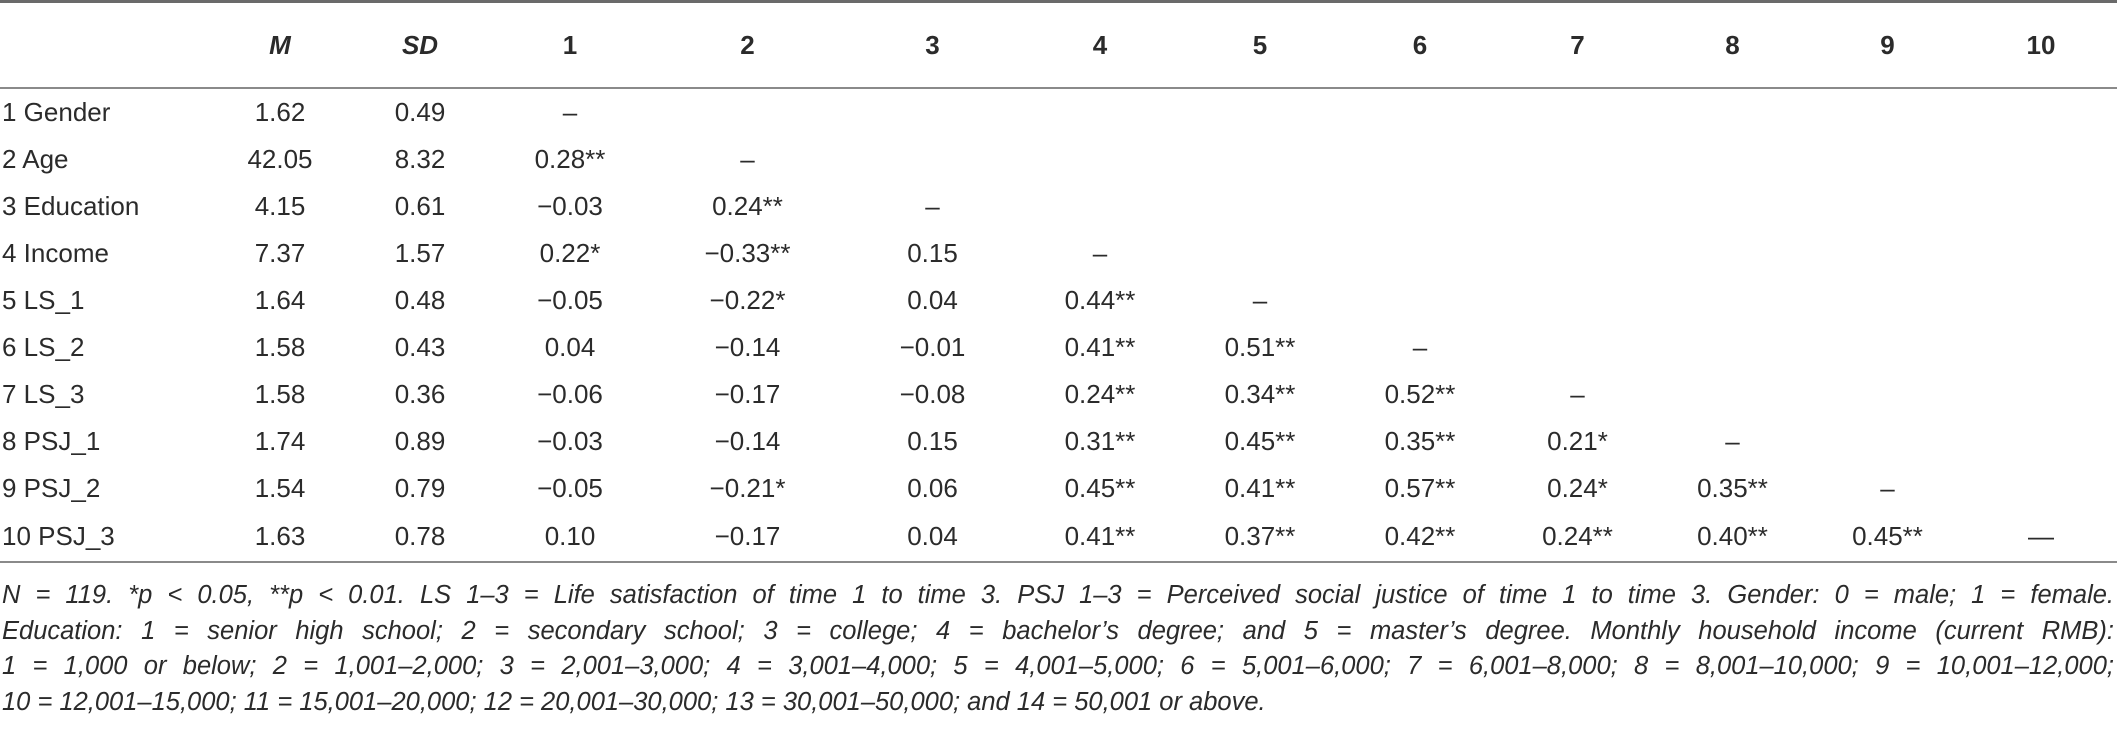  I want to click on table-cell: 0.34**, so click(1260, 394).